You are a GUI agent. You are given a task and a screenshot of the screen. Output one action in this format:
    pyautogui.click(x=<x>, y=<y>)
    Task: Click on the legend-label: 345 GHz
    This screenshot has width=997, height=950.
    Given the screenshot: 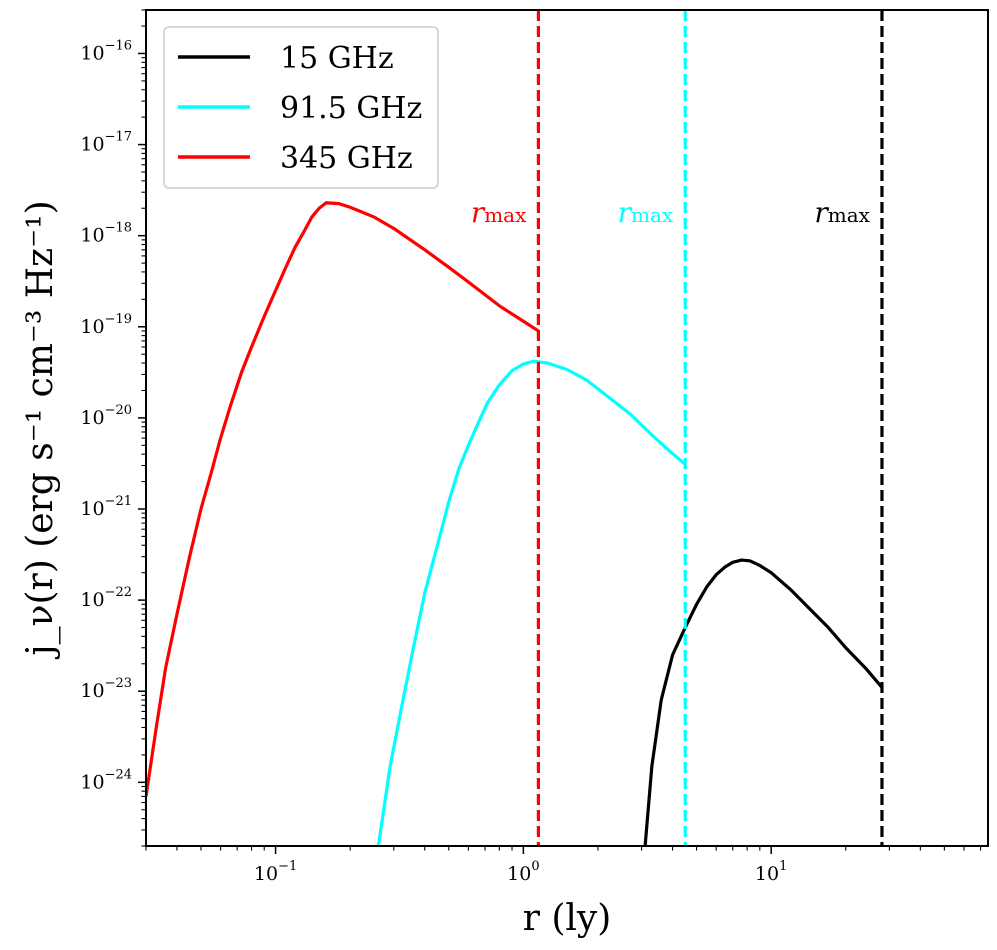 What is the action you would take?
    pyautogui.click(x=346, y=158)
    